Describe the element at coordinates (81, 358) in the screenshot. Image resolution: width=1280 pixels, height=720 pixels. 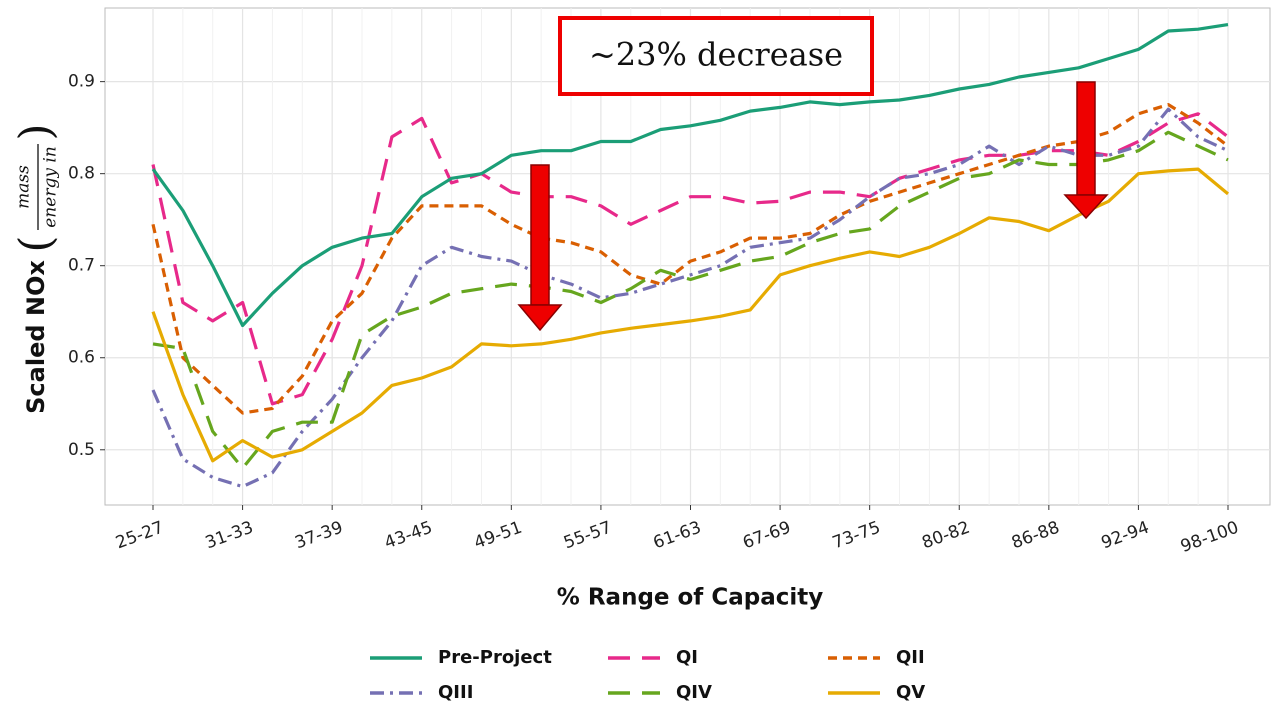
I see `y-tick-label: 0.6` at that location.